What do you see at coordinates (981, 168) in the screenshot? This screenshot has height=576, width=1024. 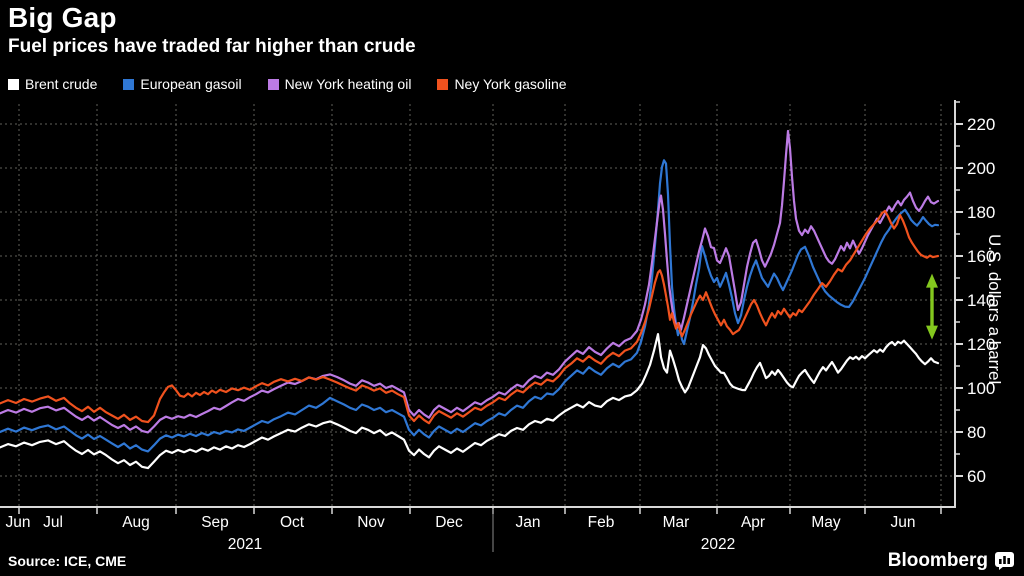 I see `y-tick-label: 200` at bounding box center [981, 168].